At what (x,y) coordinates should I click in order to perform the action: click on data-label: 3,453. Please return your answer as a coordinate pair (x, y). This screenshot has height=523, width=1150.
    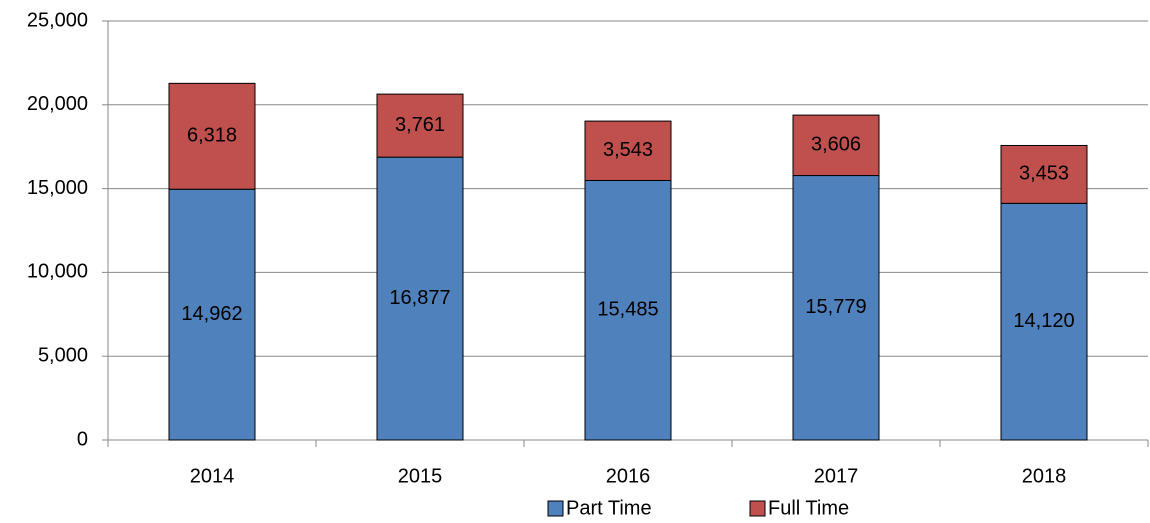
    Looking at the image, I should click on (1044, 174).